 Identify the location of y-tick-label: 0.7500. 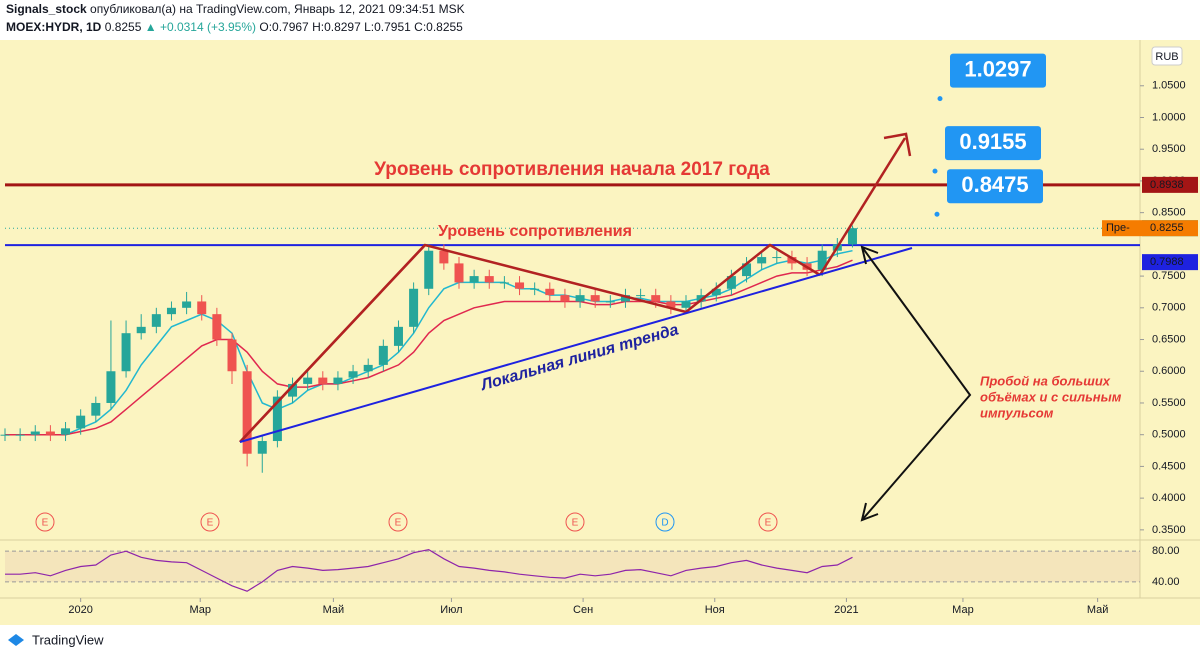
(1169, 276).